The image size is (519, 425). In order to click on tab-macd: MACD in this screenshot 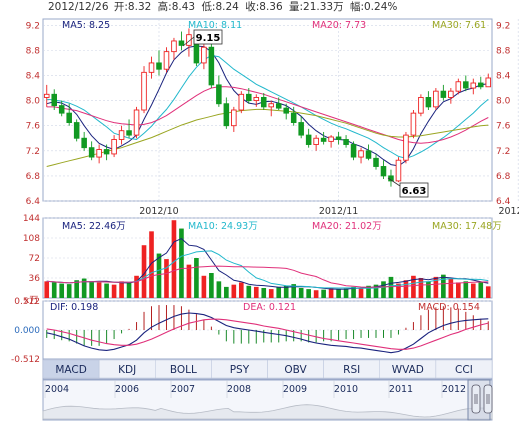, I will do `click(71, 369)`.